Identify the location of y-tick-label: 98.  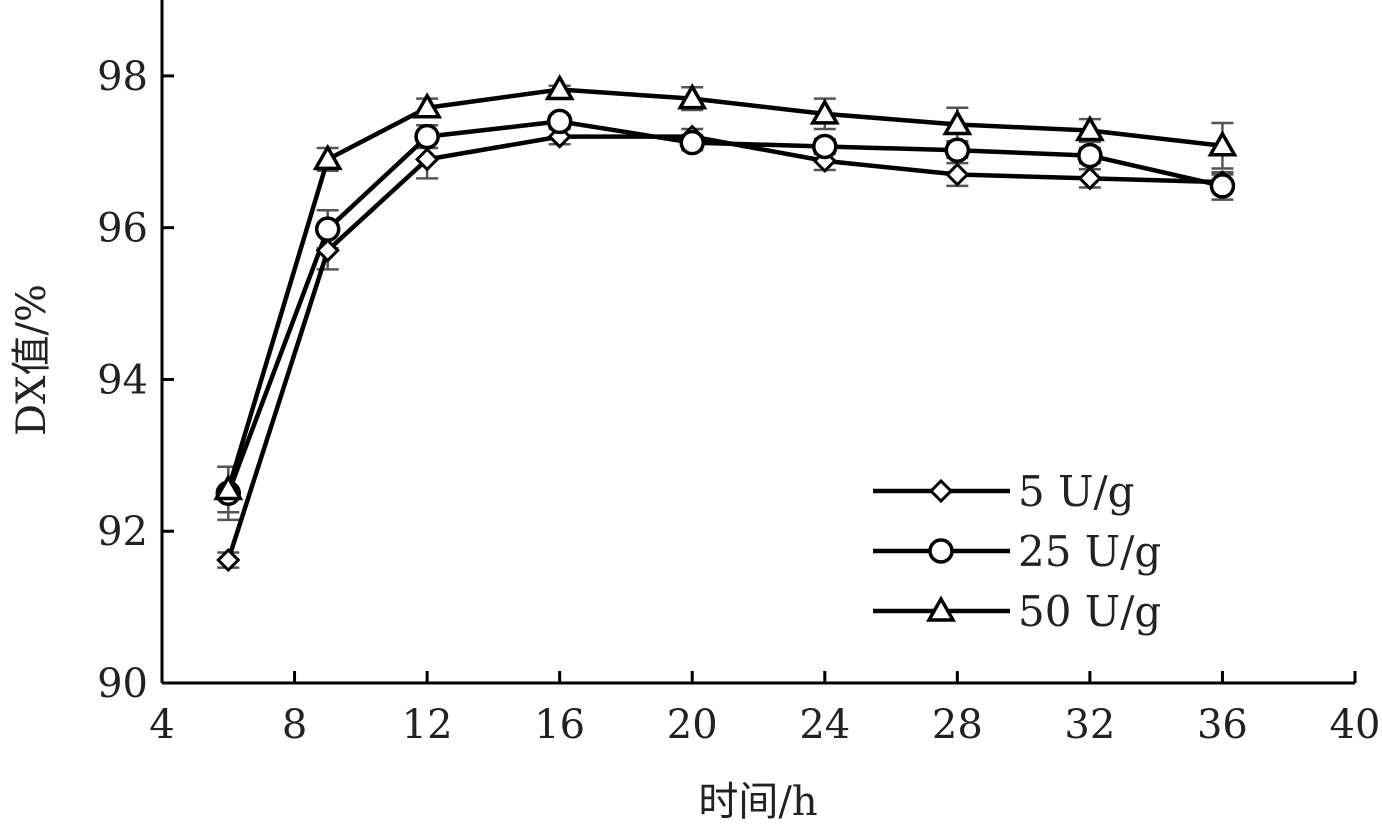
(122, 77).